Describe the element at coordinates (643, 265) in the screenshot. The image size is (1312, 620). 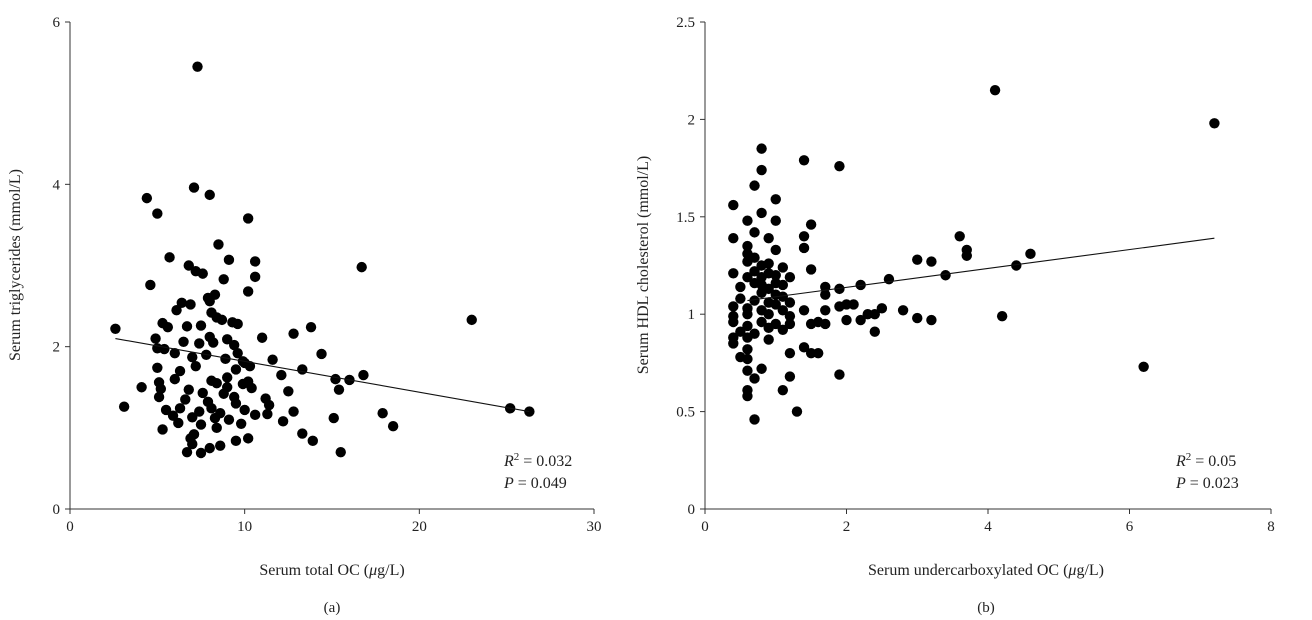
I see `y-axis-title-b: Serum HDL cholesterol (mmol/L)` at that location.